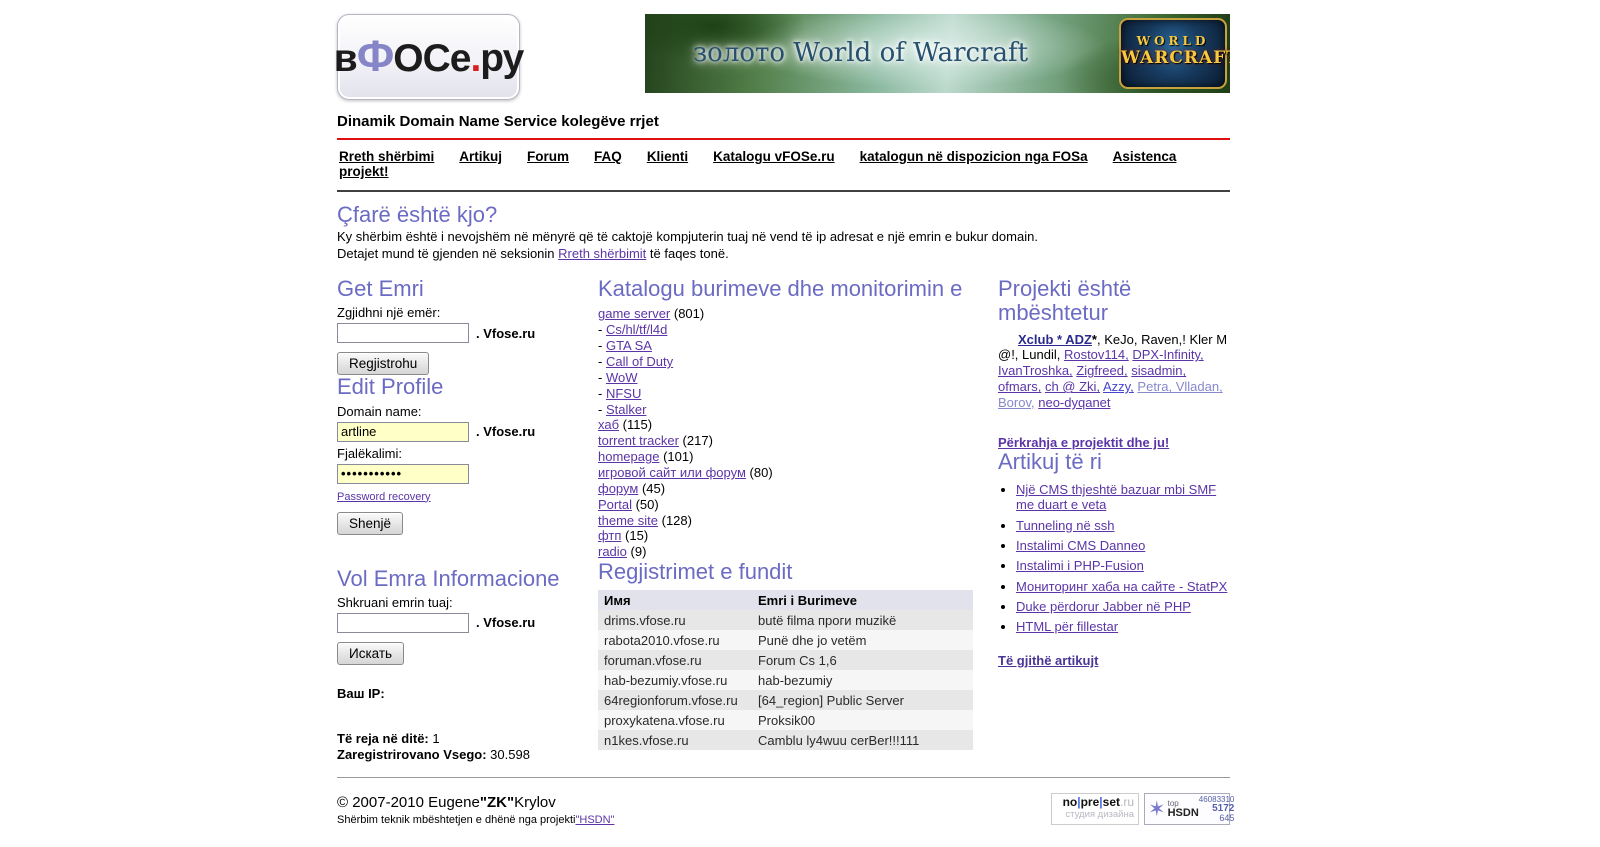 The image size is (1600, 847). What do you see at coordinates (1102, 371) in the screenshot?
I see `supporter-link: Zigfreed,` at bounding box center [1102, 371].